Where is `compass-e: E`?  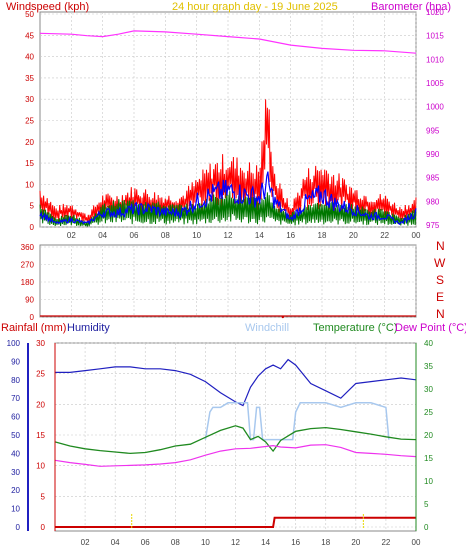 compass-e: E is located at coordinates (440, 297).